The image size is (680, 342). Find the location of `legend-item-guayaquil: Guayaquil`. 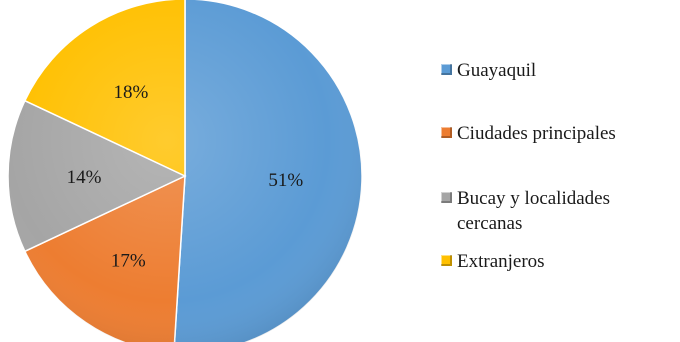

legend-item-guayaquil: Guayaquil is located at coordinates (559, 70).